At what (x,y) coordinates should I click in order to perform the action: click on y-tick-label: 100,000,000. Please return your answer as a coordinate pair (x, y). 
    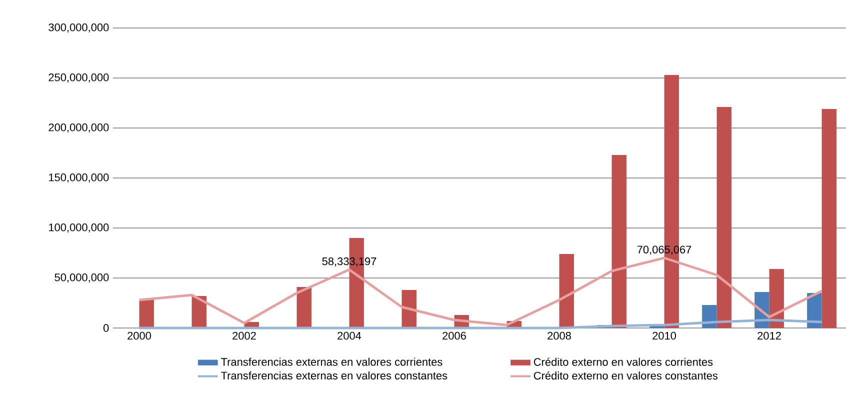
    Looking at the image, I should click on (79, 228).